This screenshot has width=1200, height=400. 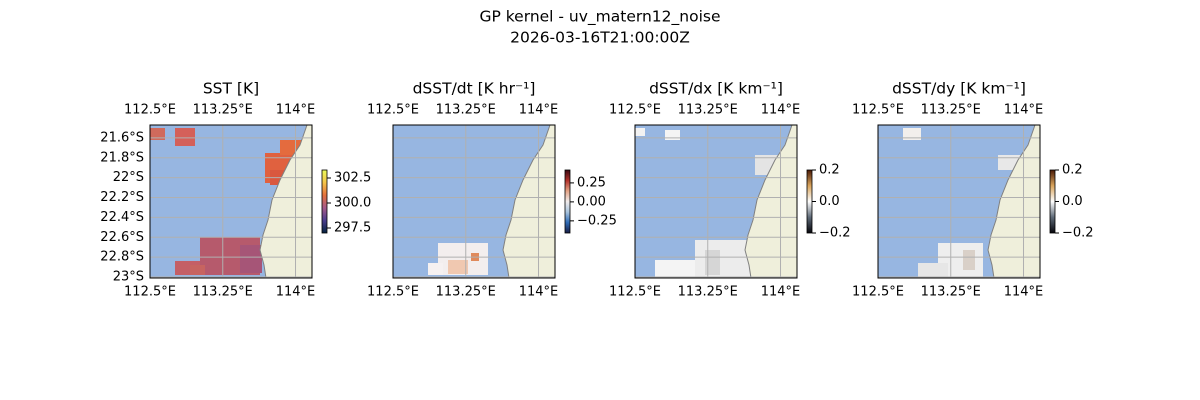 What do you see at coordinates (231, 89) in the screenshot?
I see `panel-title: SST [K]` at bounding box center [231, 89].